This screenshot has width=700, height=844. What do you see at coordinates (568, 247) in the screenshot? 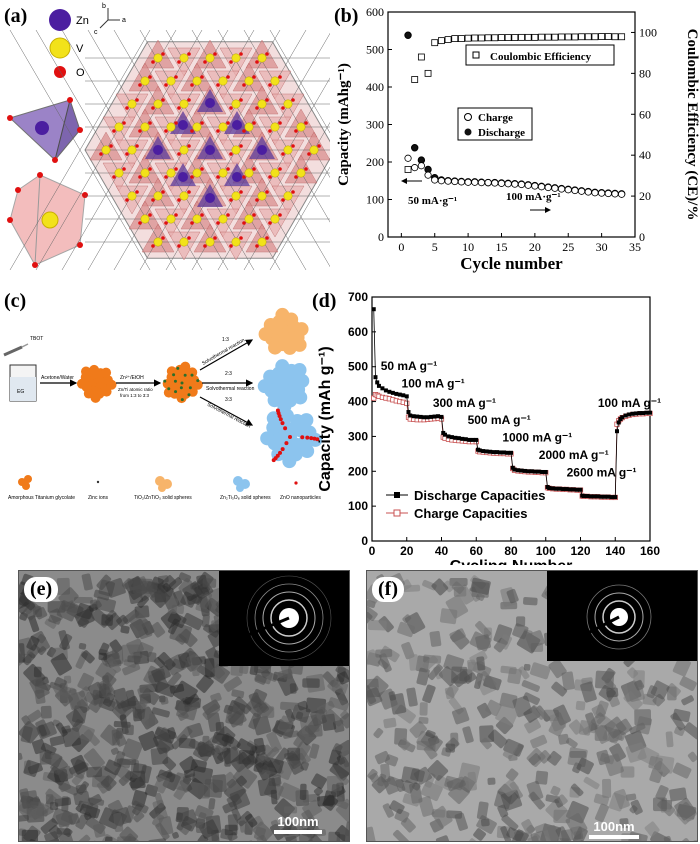
I see `x-tick-label: 25` at bounding box center [568, 247].